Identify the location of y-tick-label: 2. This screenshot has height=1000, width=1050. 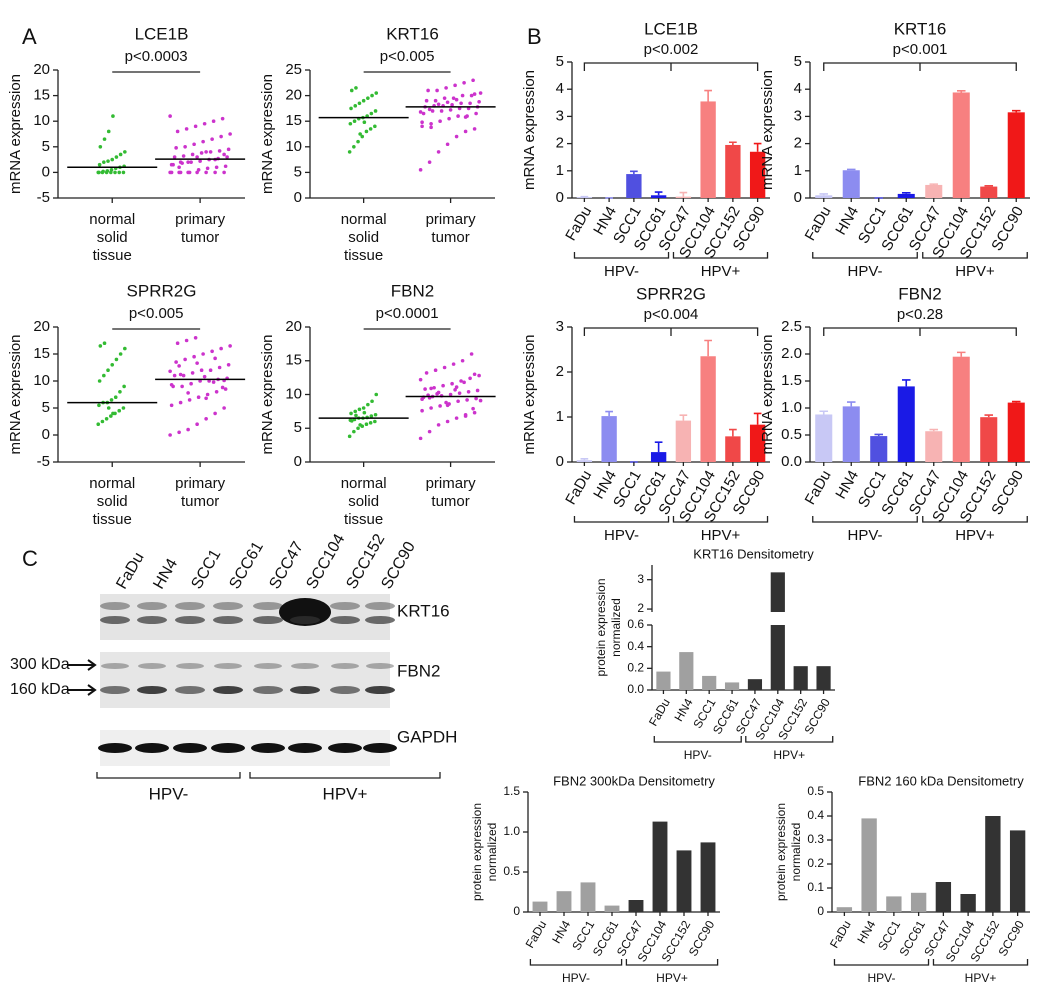
(640, 608).